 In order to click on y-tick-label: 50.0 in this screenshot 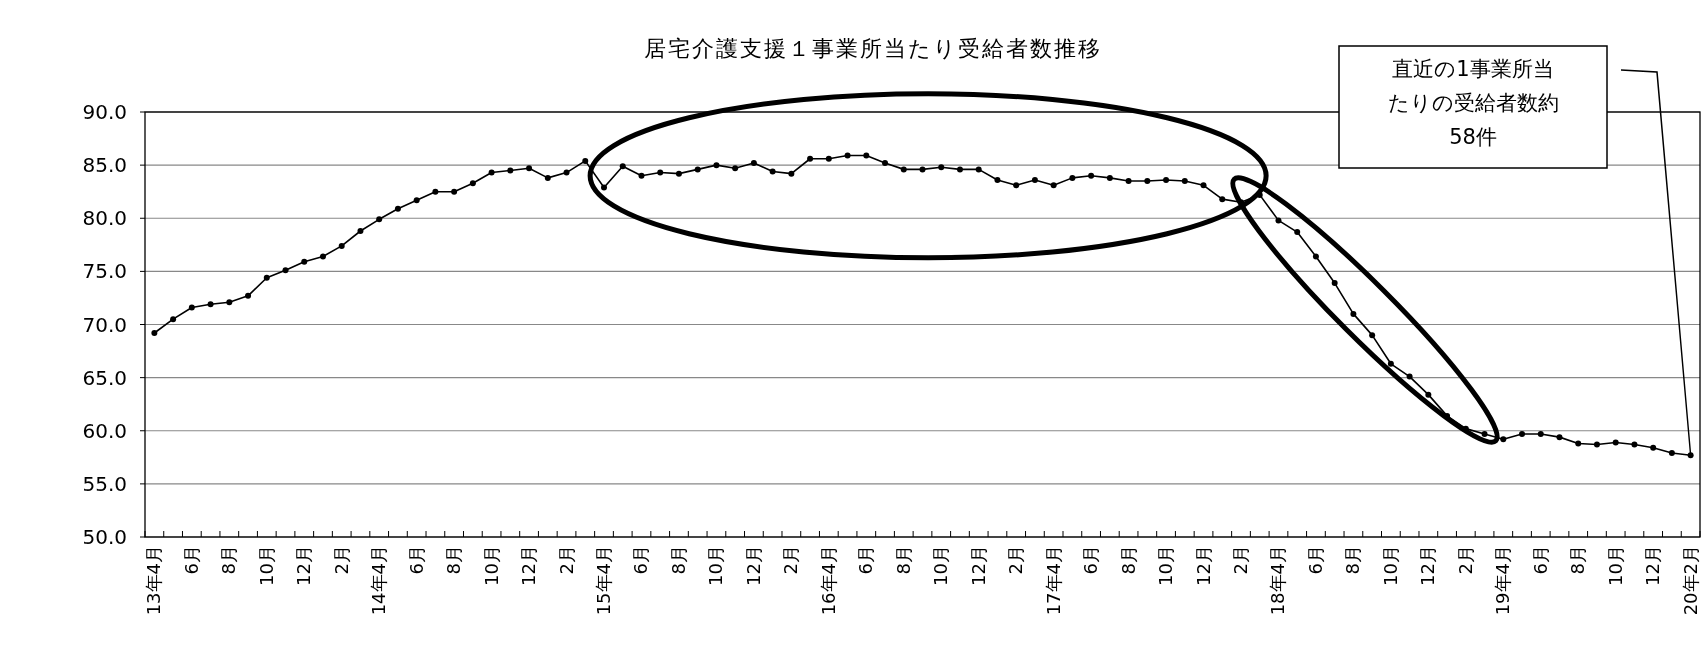, I will do `click(104, 537)`.